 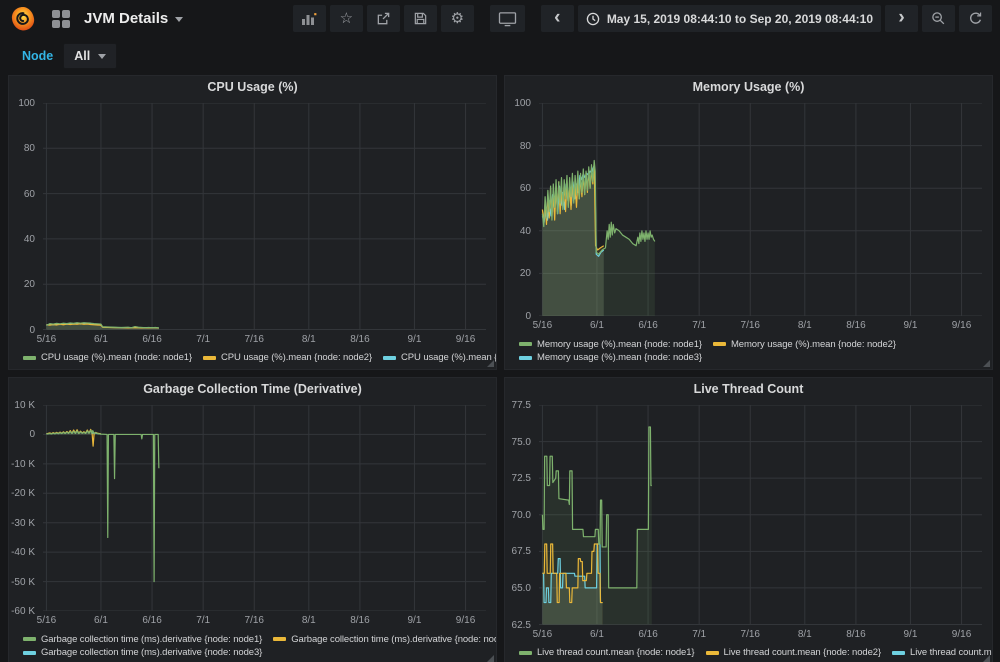 I want to click on share-button, so click(x=383, y=18).